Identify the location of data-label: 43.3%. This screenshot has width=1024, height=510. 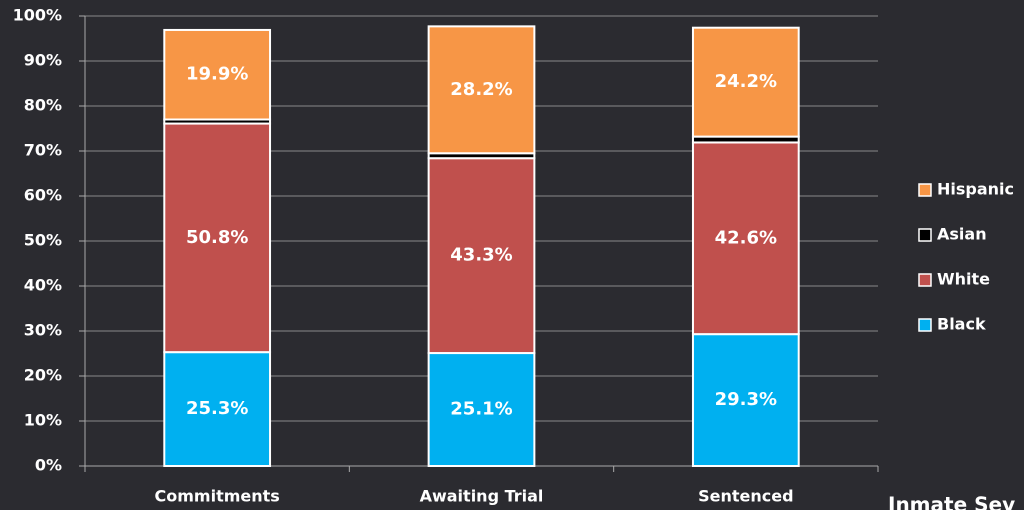
(481, 255).